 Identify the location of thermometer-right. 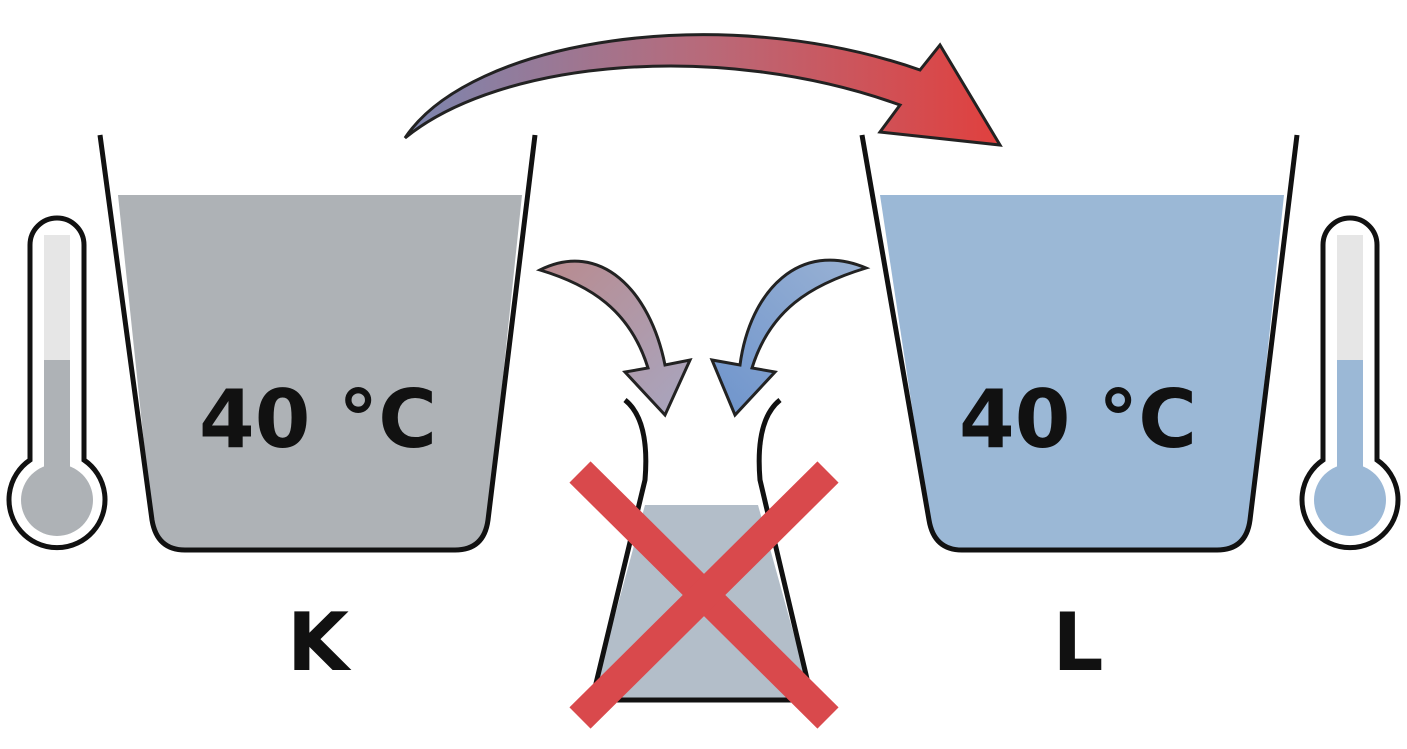
(1350, 383).